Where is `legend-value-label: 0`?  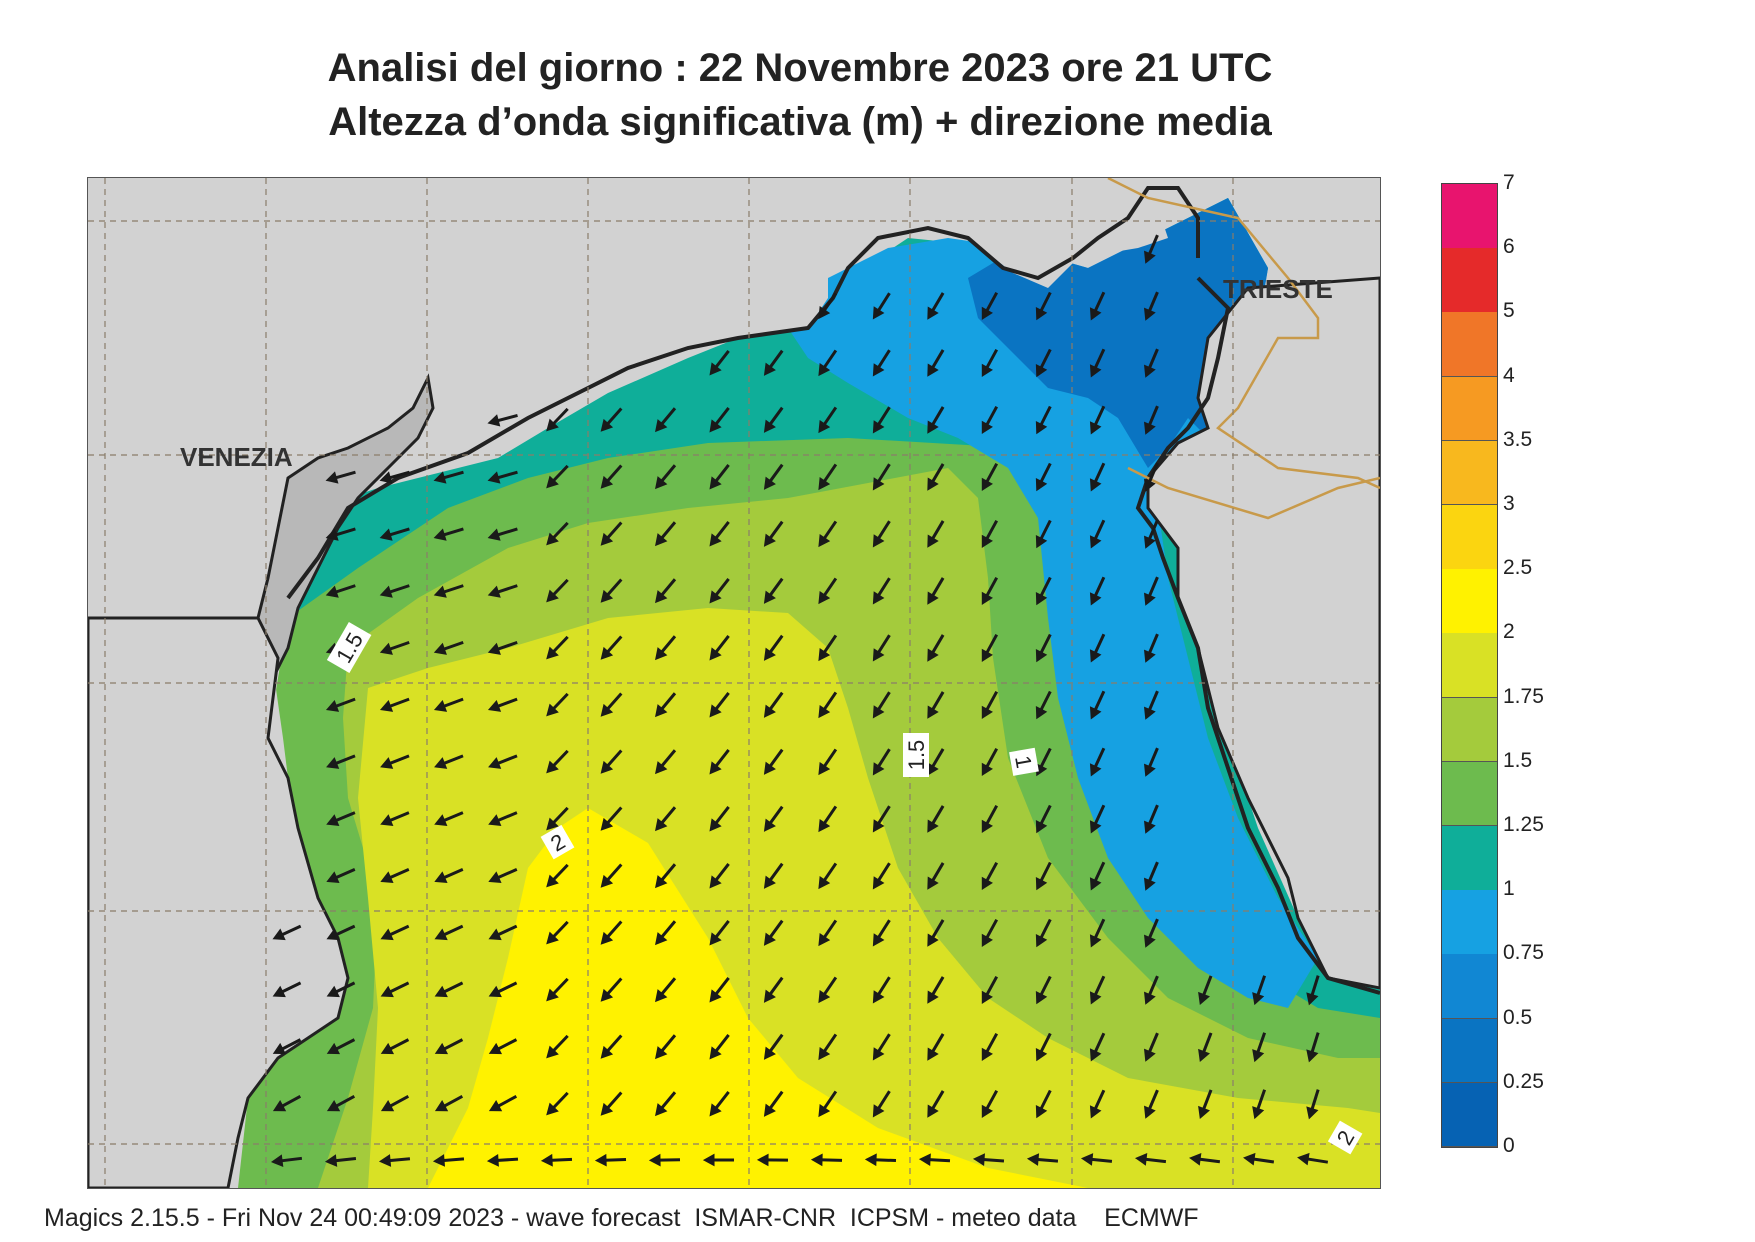 legend-value-label: 0 is located at coordinates (1509, 1145).